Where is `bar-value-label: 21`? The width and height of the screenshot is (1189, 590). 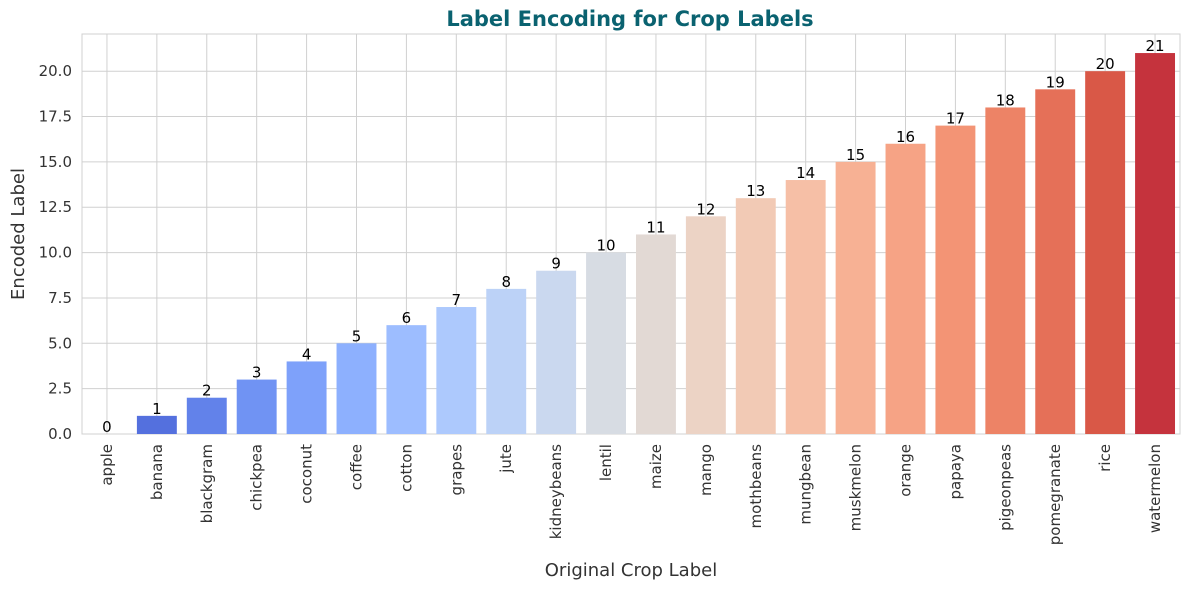 bar-value-label: 21 is located at coordinates (1154, 46).